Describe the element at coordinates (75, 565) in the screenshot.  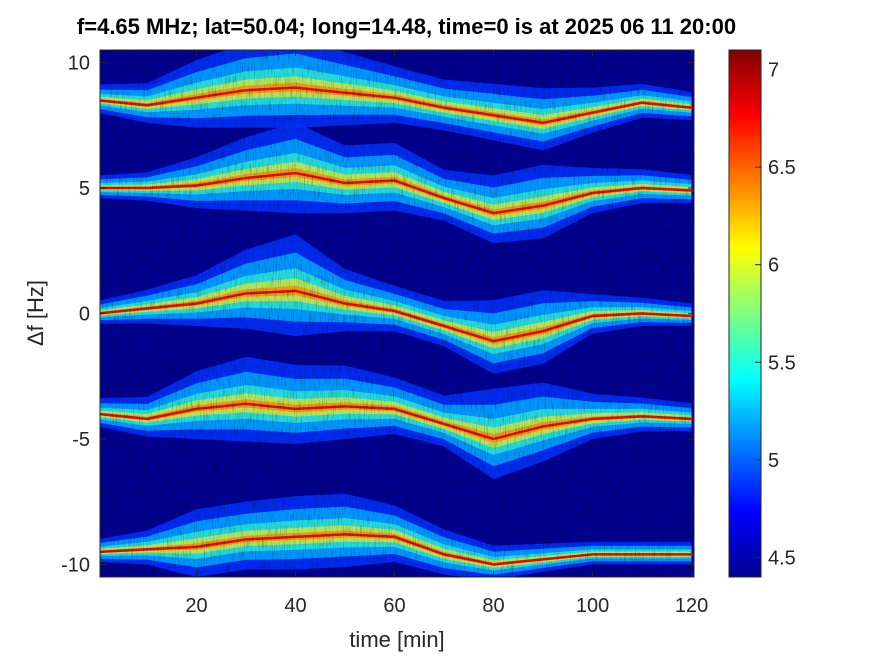
I see `y-tick-label: -10` at that location.